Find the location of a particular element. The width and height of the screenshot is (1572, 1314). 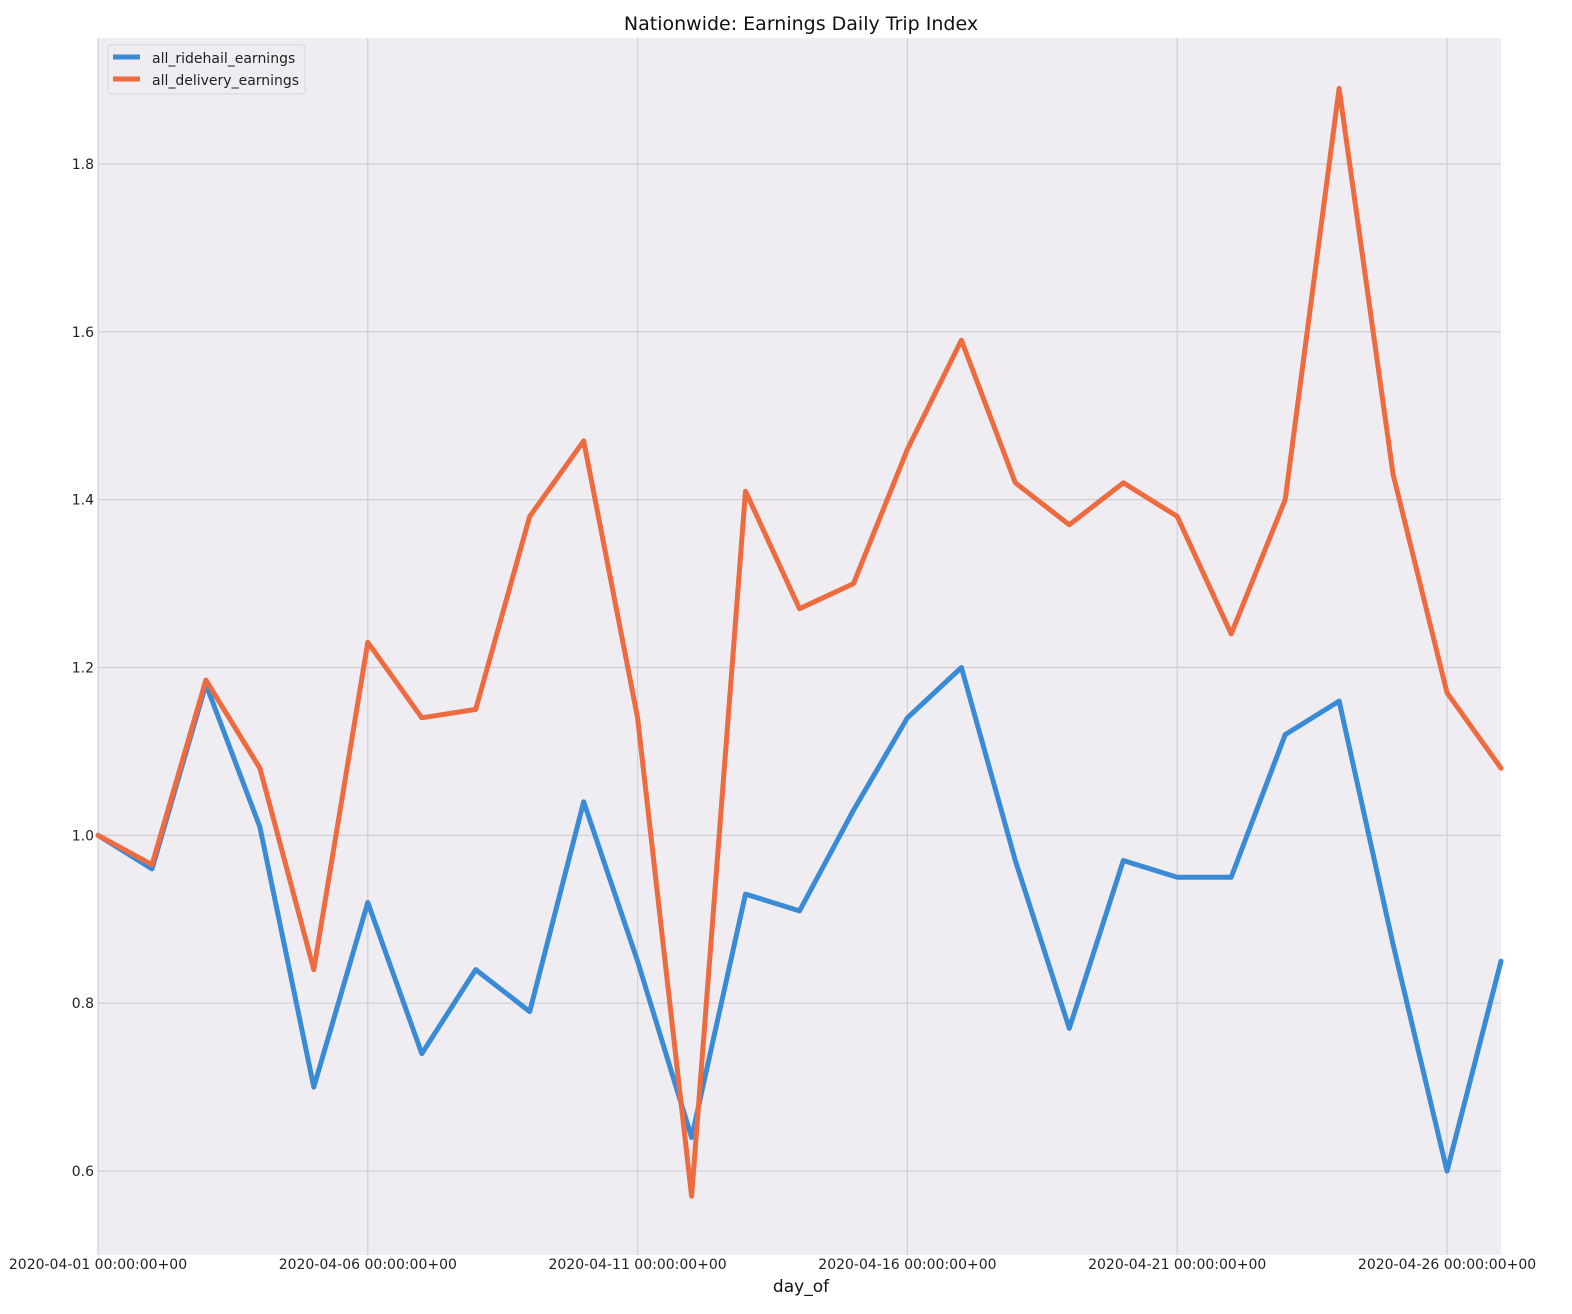

legend-label-delivery: all_delivery_earnings is located at coordinates (225, 81).